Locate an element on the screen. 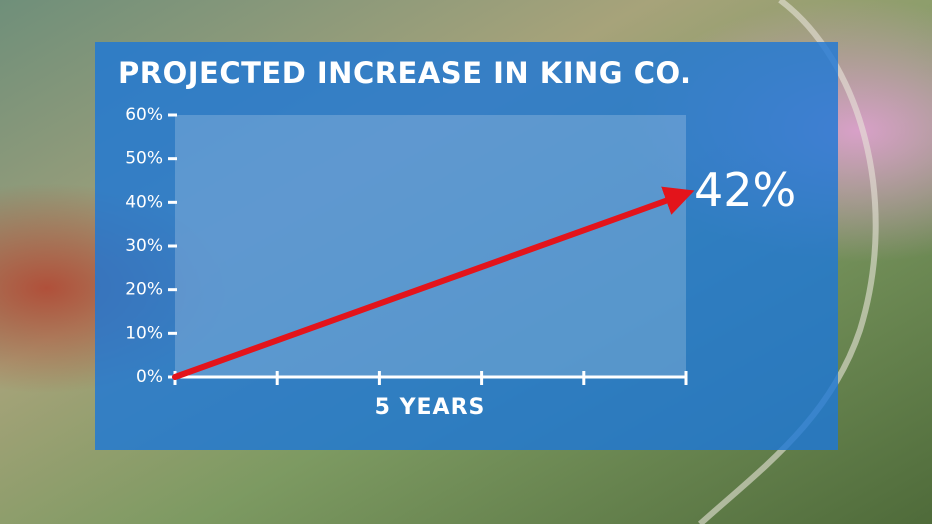 Image resolution: width=932 pixels, height=524 pixels. y-tick-label: 20% is located at coordinates (144, 290).